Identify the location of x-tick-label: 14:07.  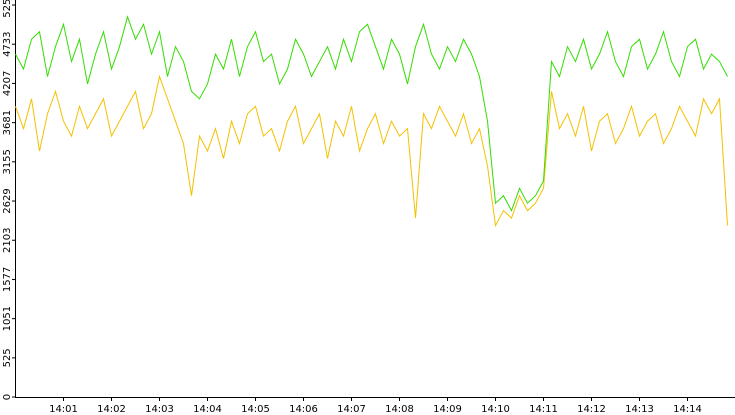
(351, 409).